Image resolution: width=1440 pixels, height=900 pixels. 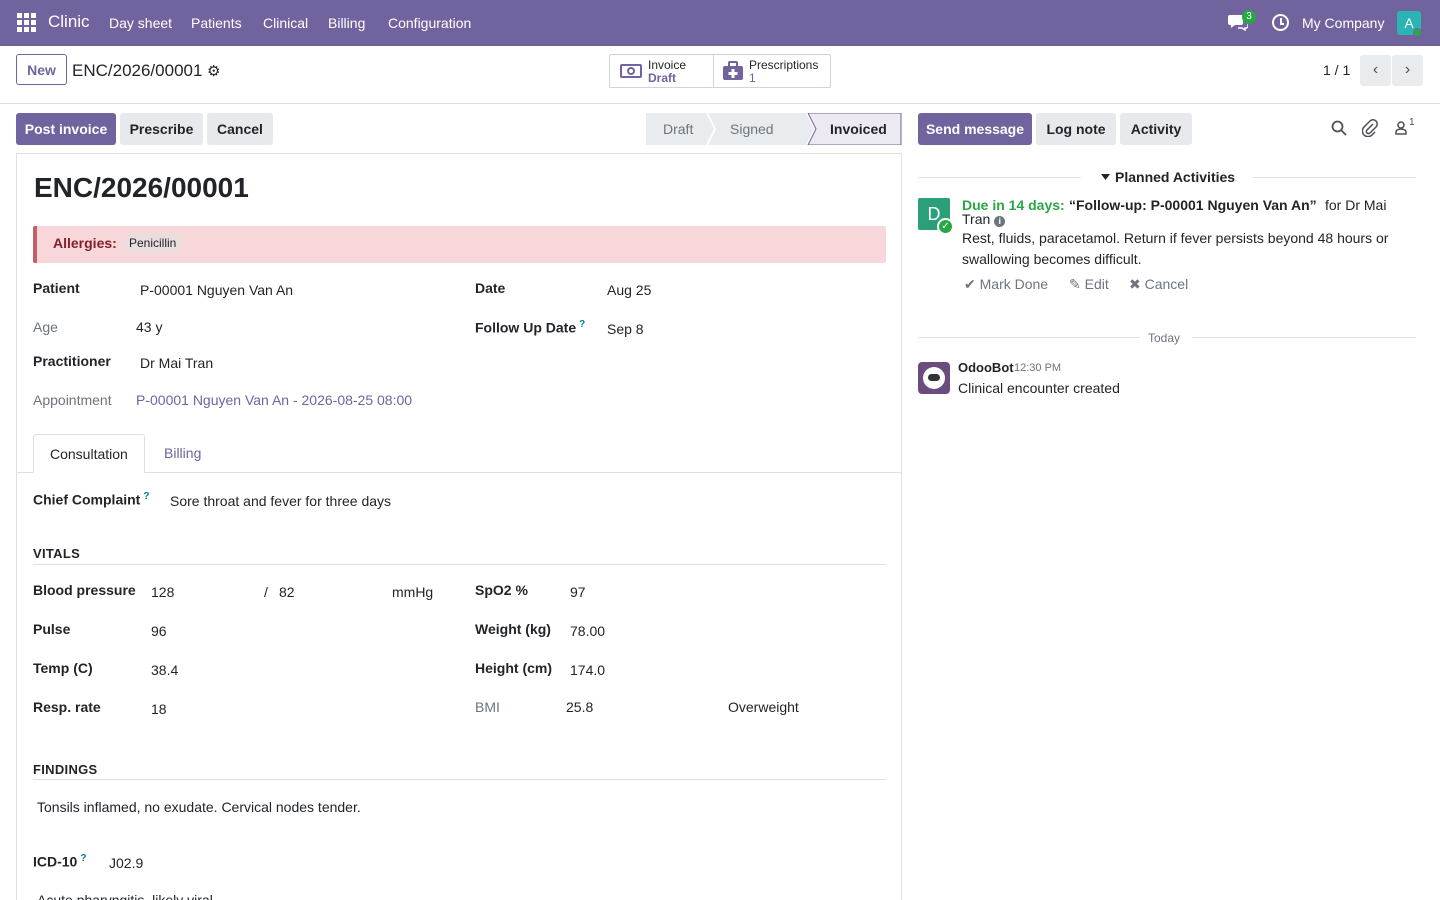 What do you see at coordinates (163, 592) in the screenshot?
I see `bp-systolic-field: 128` at bounding box center [163, 592].